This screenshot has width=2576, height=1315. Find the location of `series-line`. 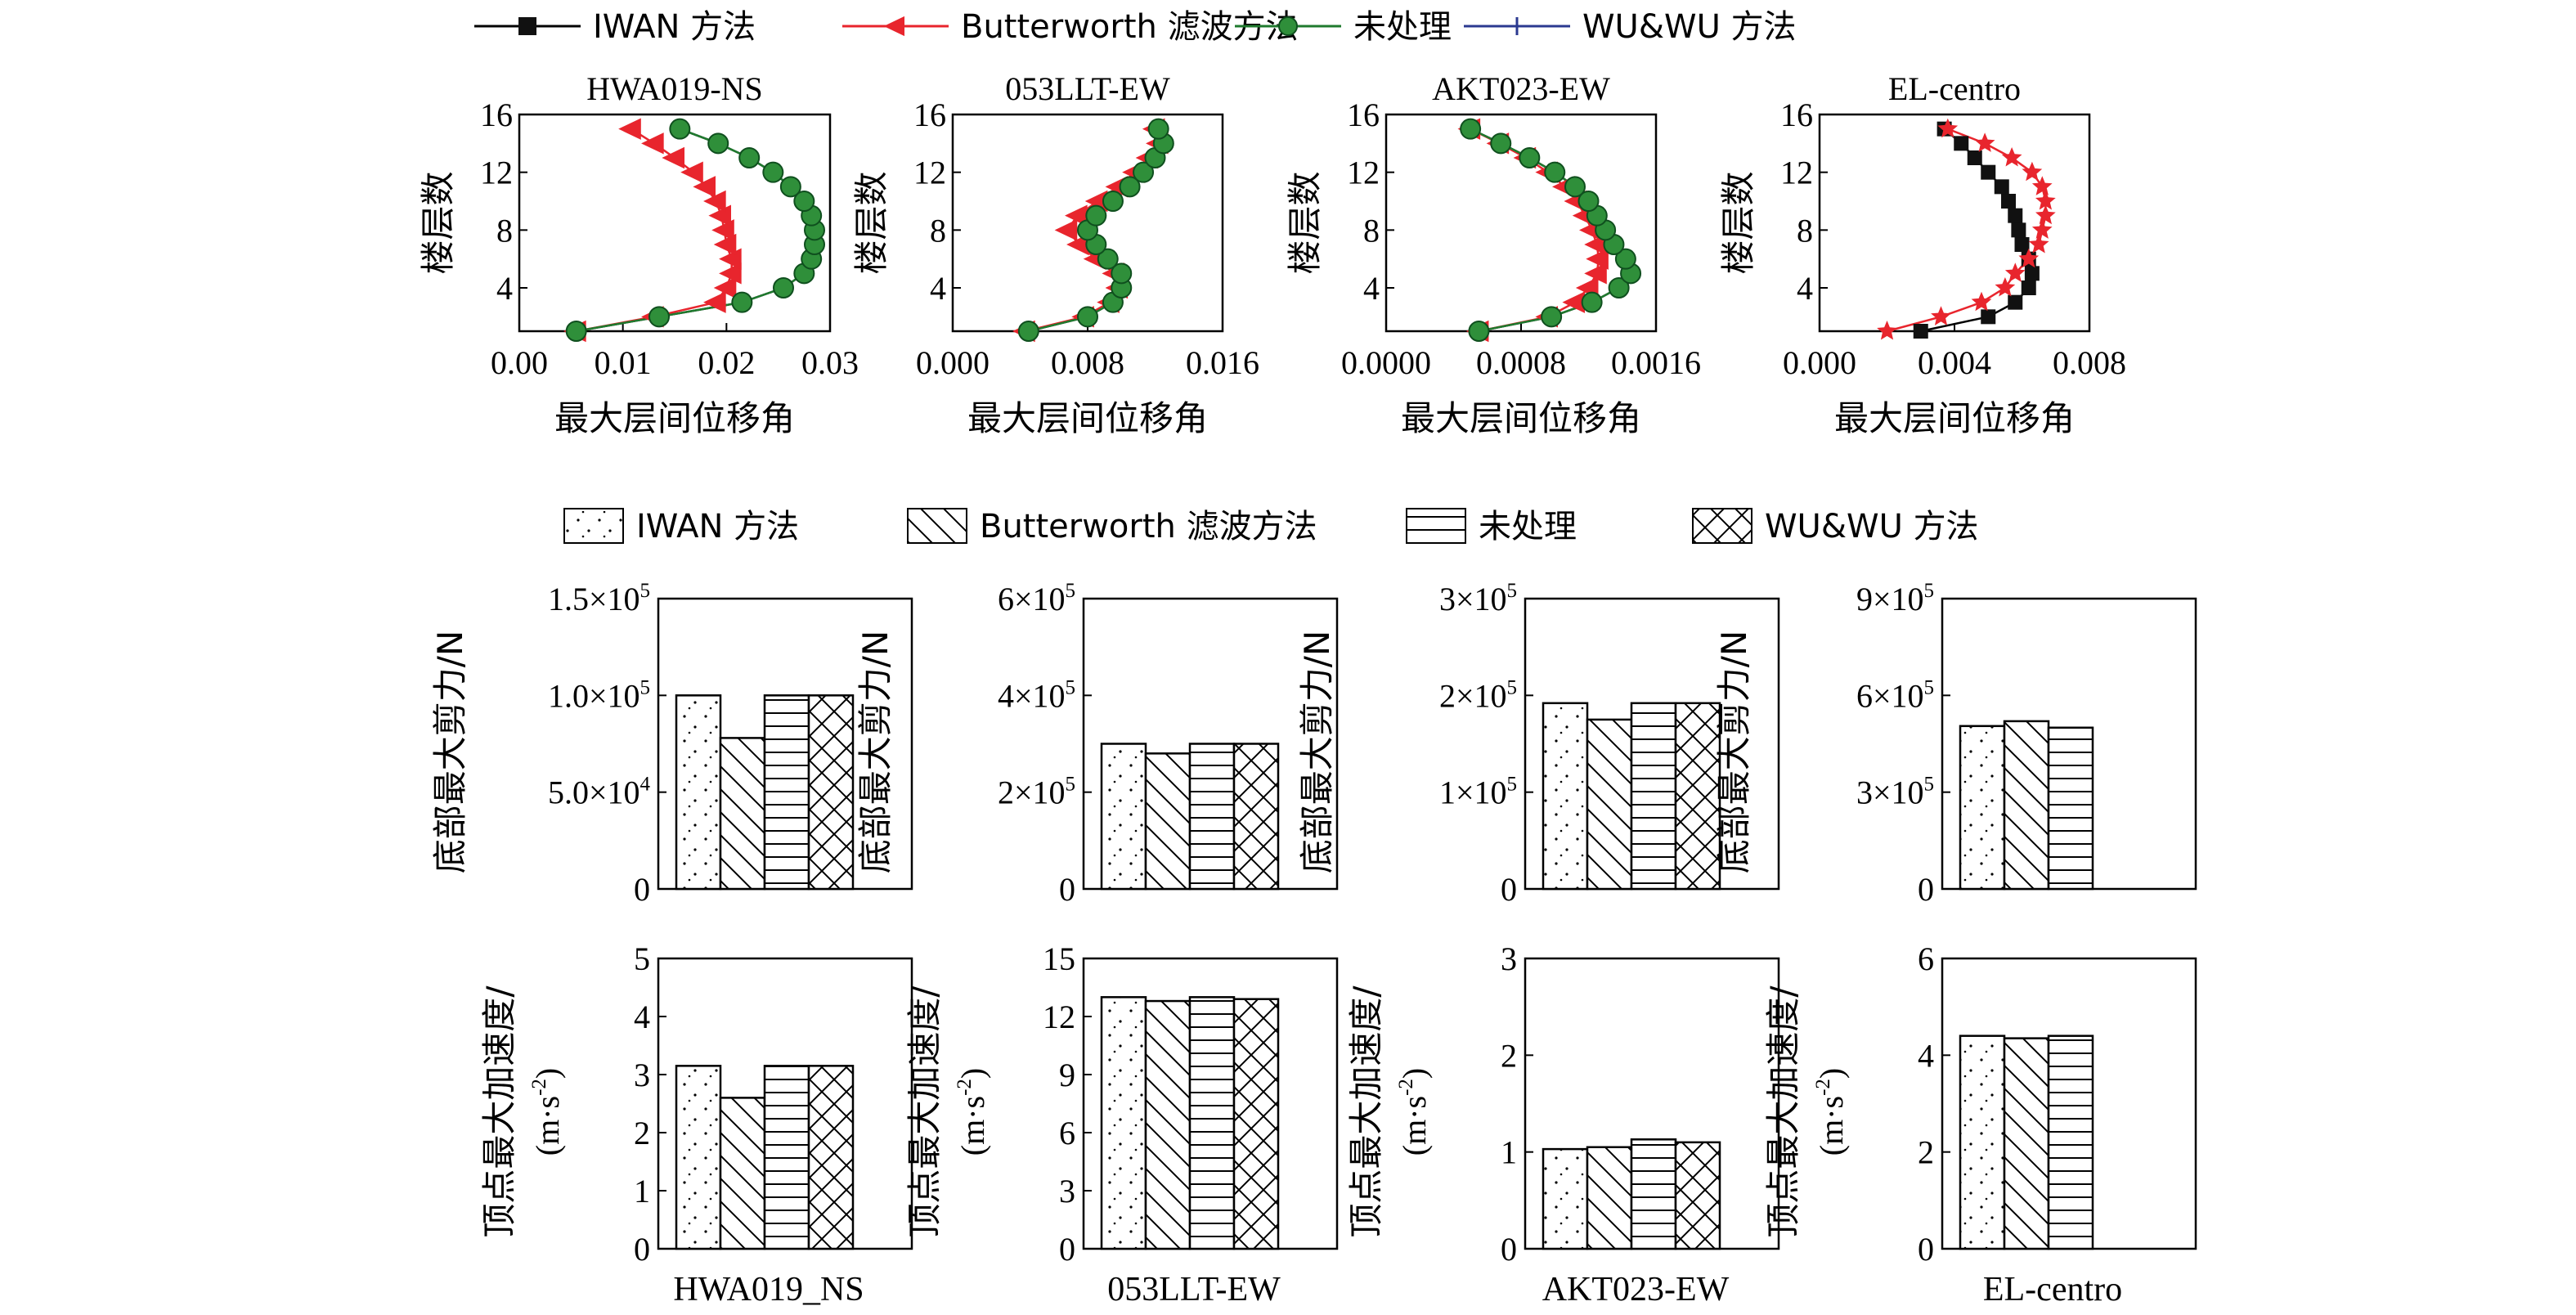

series-line is located at coordinates (696, 230).